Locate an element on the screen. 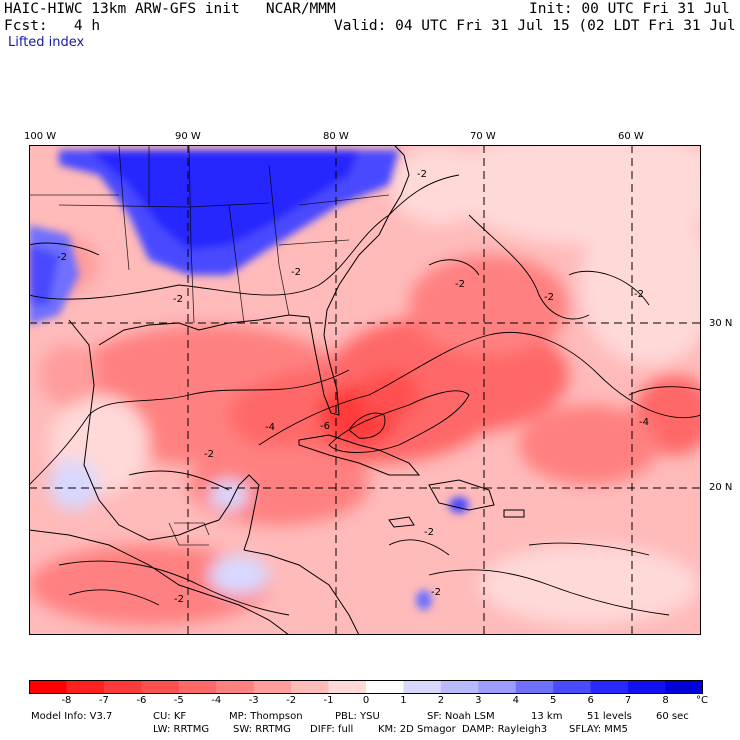  colorbar-tick-label: -4 is located at coordinates (216, 700).